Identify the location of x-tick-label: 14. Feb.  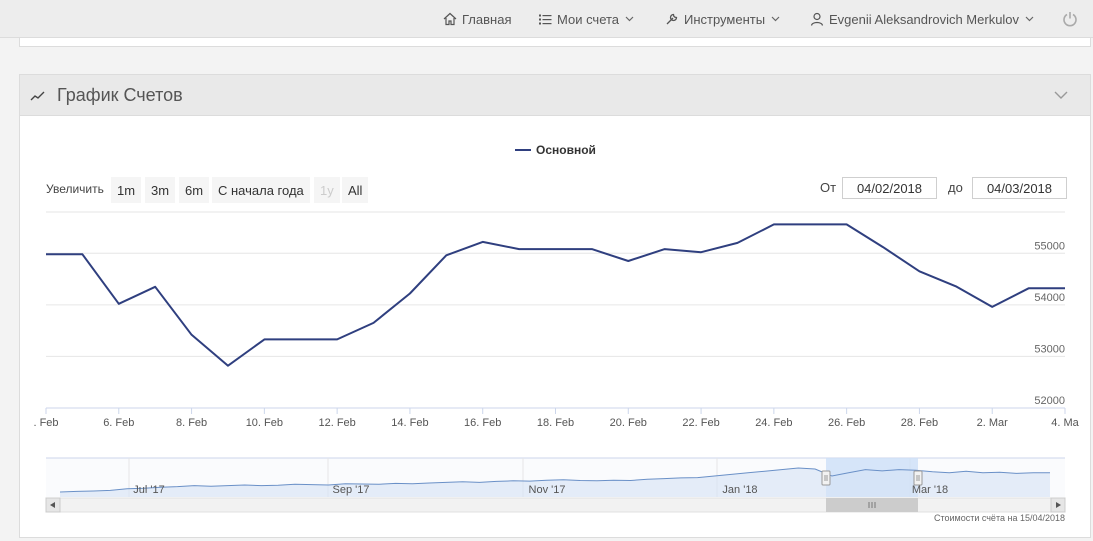
(409, 423).